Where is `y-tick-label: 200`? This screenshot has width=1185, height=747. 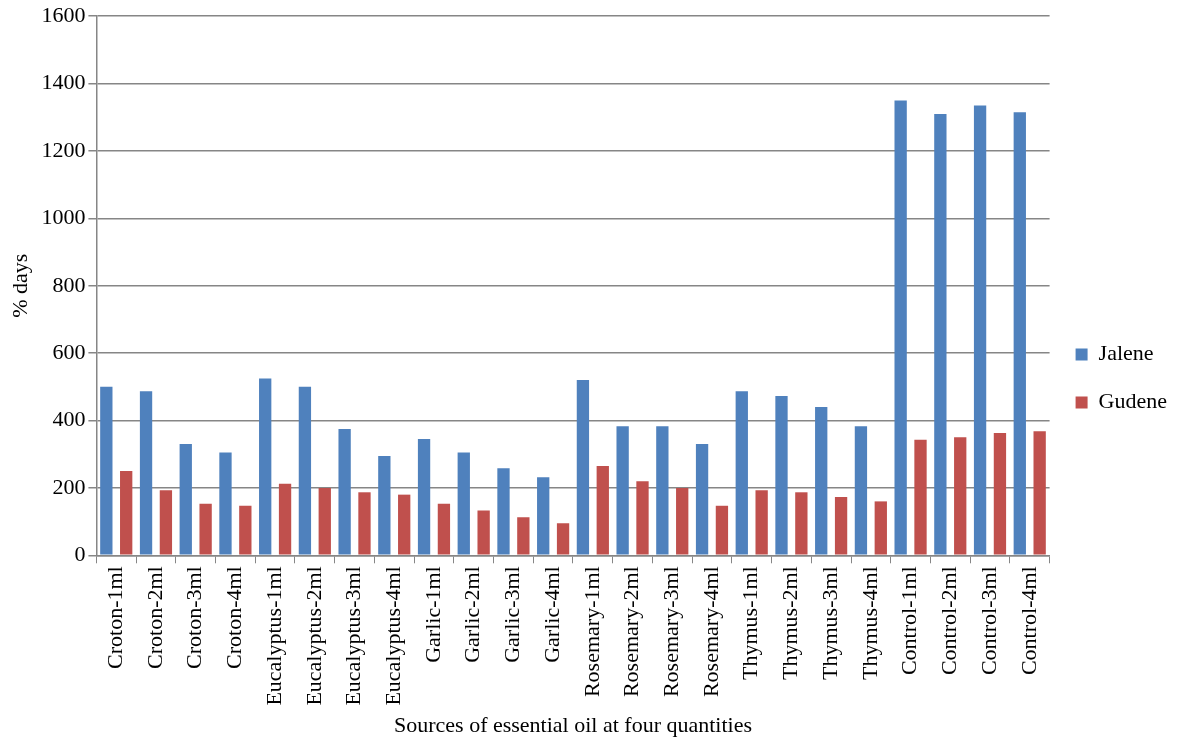
y-tick-label: 200 is located at coordinates (69, 486).